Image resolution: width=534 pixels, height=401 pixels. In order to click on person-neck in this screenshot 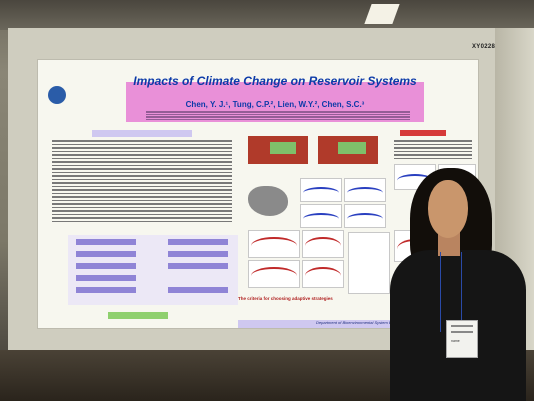, I will do `click(449, 244)`.